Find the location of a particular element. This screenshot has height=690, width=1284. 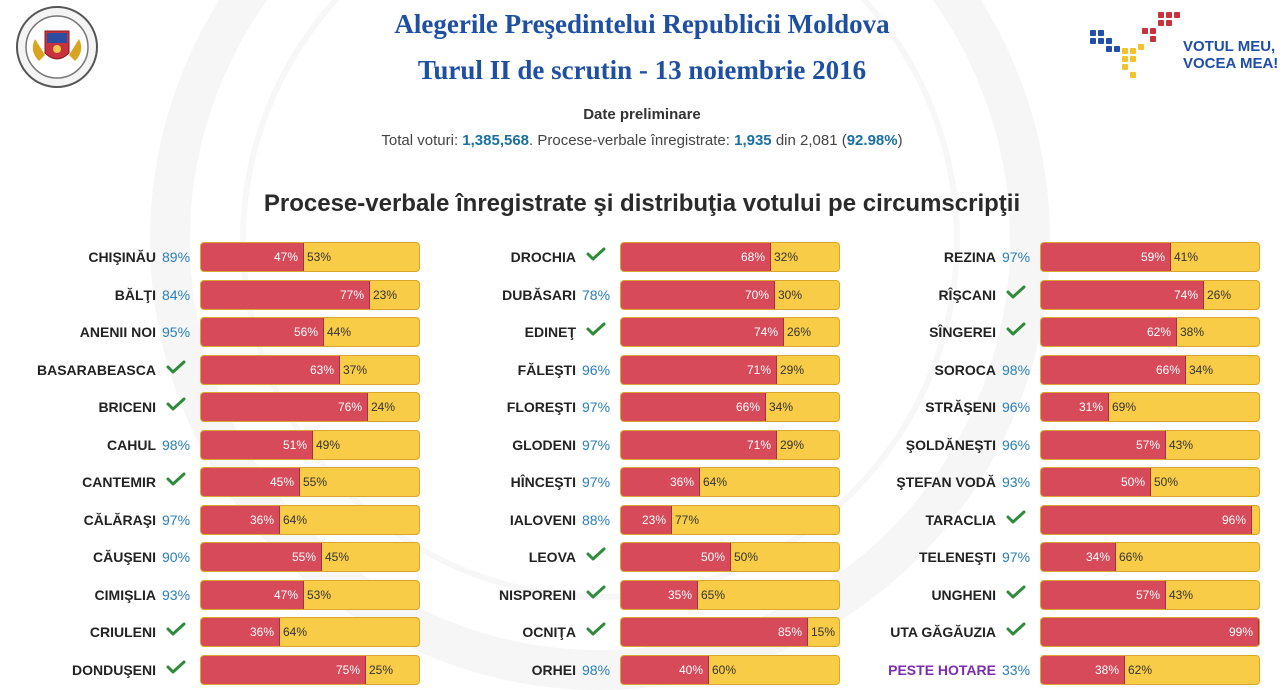

district-row: TELENEŞTI 97% 34% 66% is located at coordinates (1055, 557).